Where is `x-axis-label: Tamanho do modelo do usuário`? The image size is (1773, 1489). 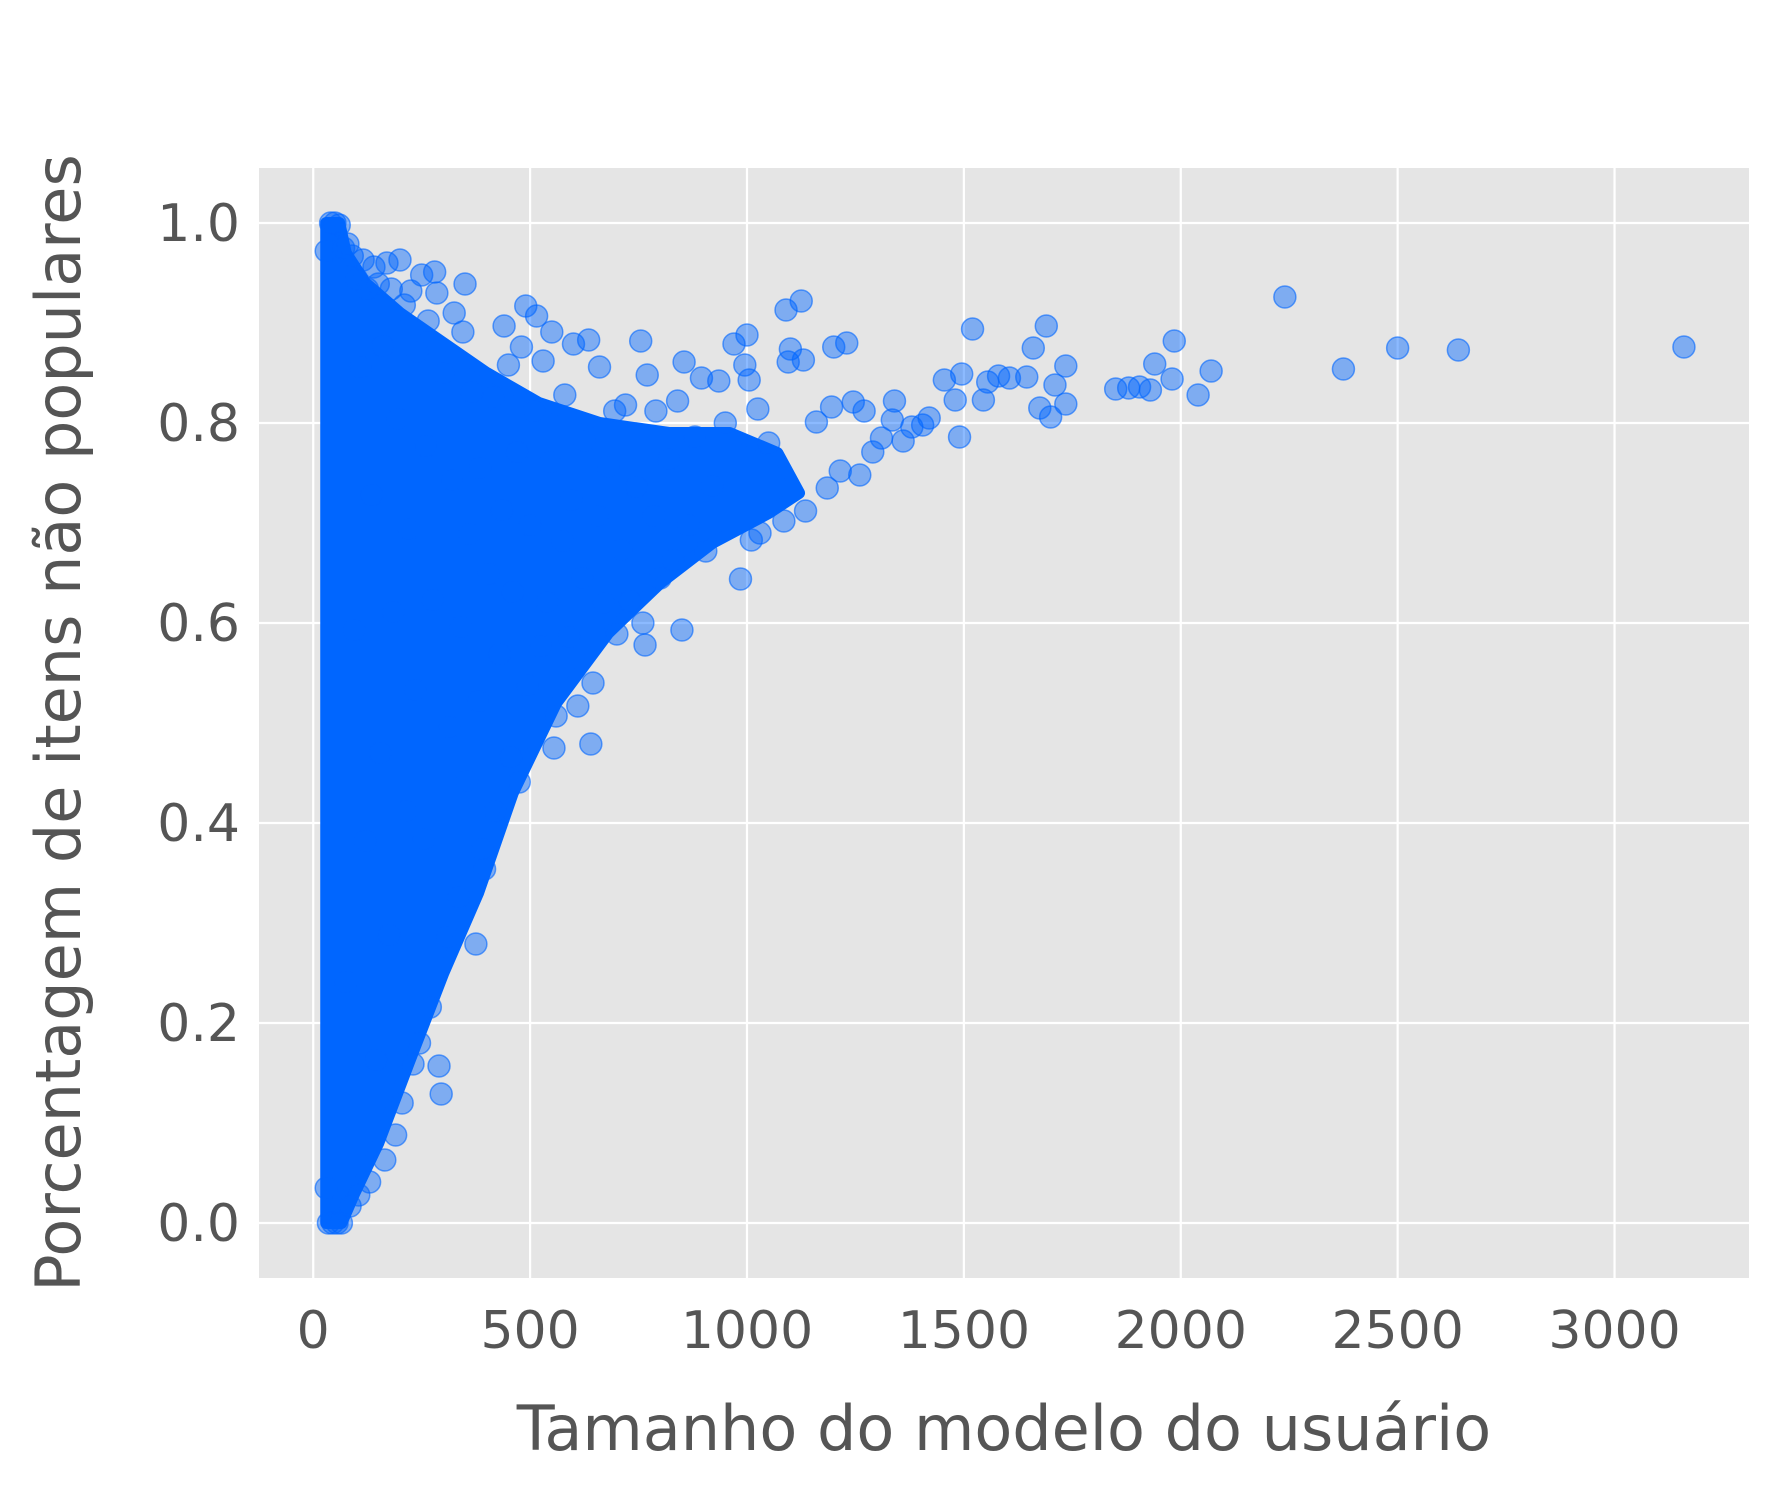 x-axis-label: Tamanho do modelo do usuário is located at coordinates (1003, 1428).